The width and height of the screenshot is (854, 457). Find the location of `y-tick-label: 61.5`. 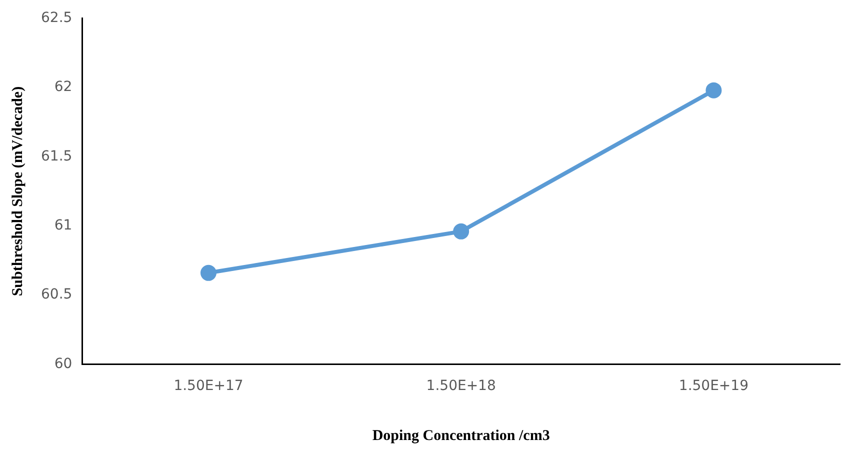

y-tick-label: 61.5 is located at coordinates (56, 156).